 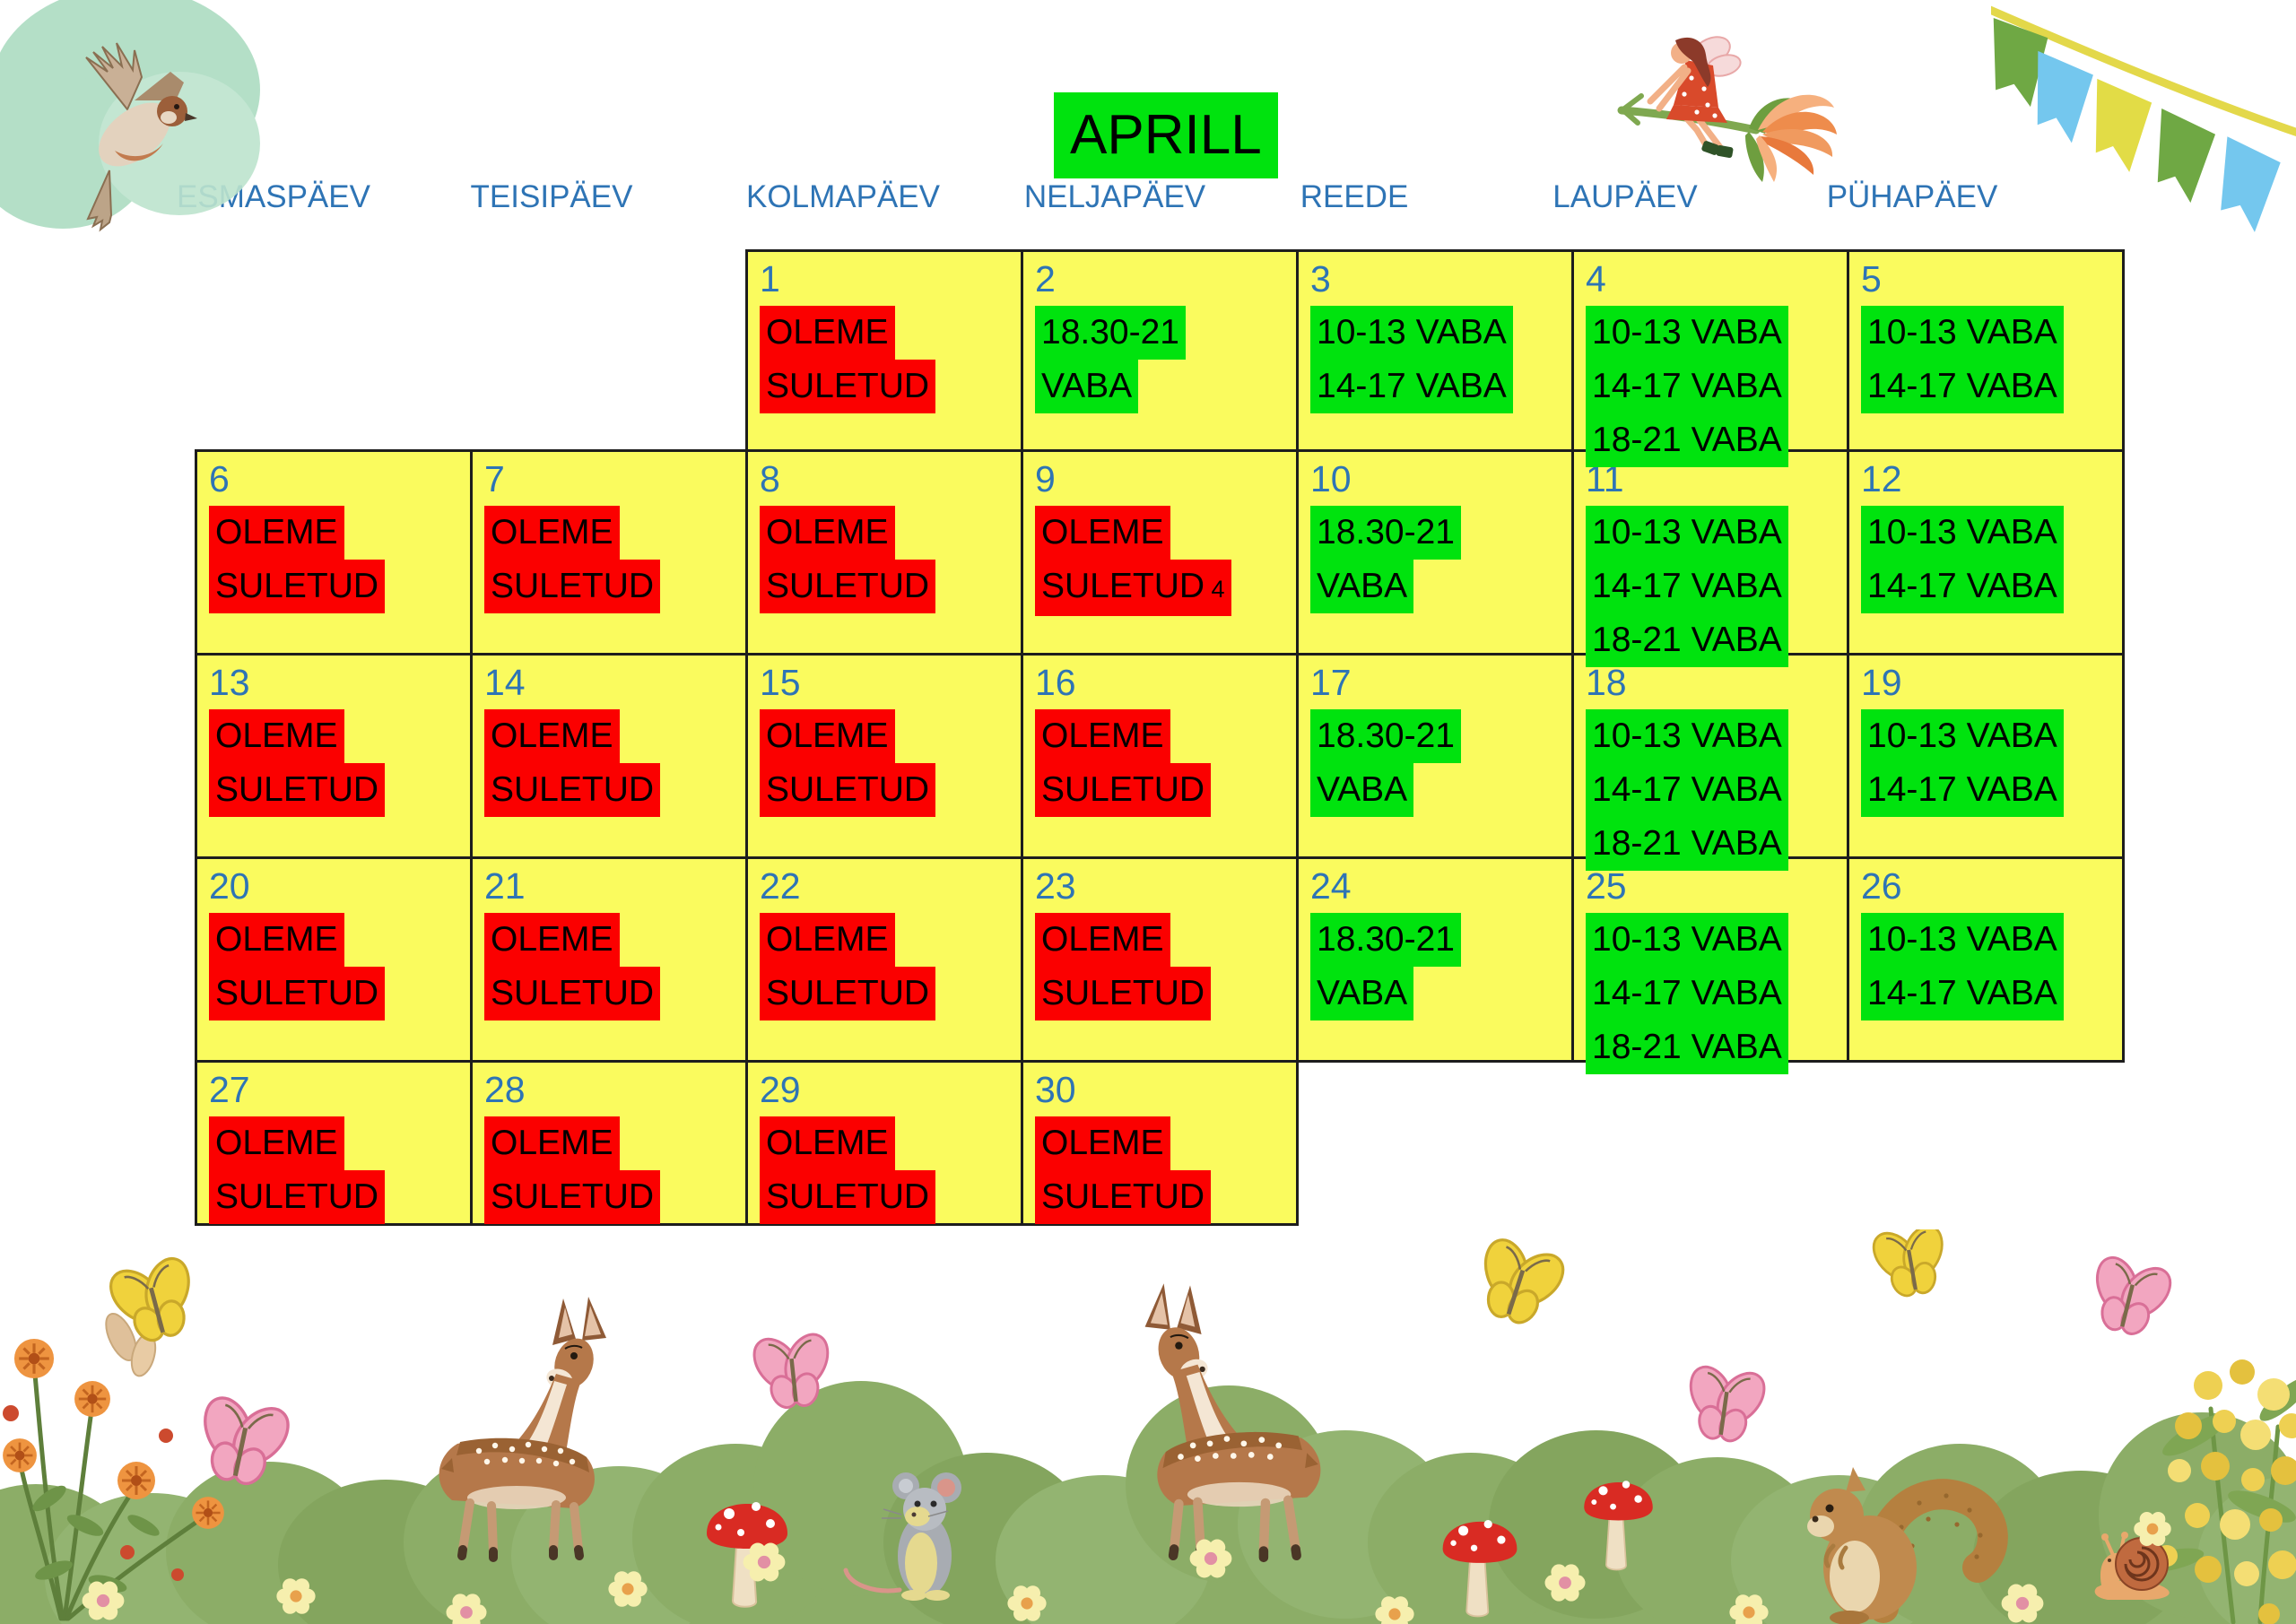 I want to click on day-cell-21: 21 OLEME SULETUD, so click(x=609, y=959).